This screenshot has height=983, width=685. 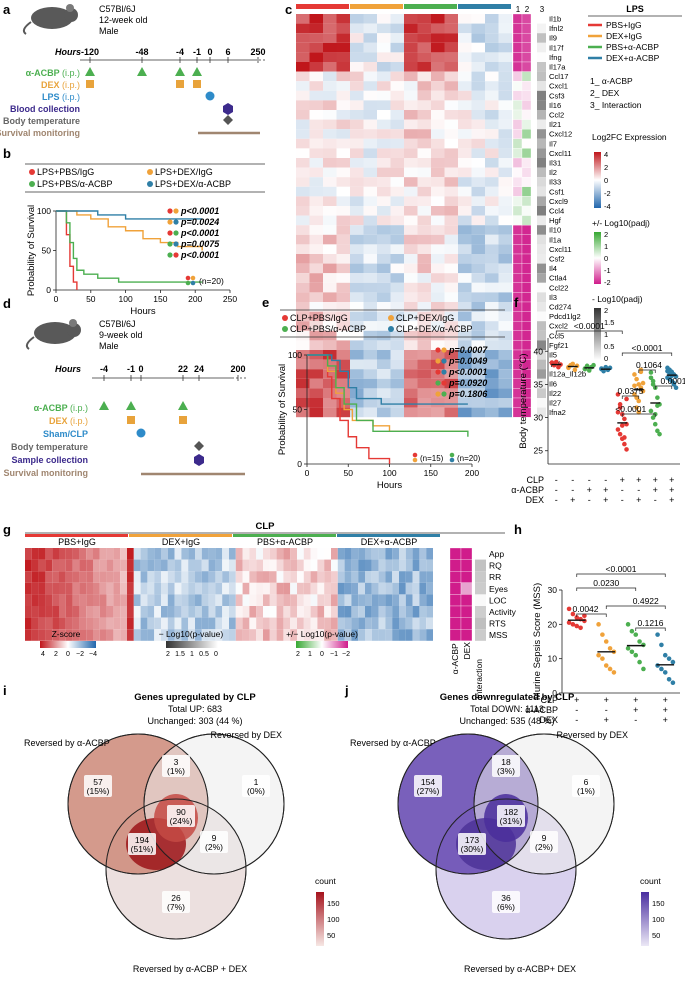 What do you see at coordinates (553, 383) in the screenshot?
I see `gene-label: Il6` at bounding box center [553, 383].